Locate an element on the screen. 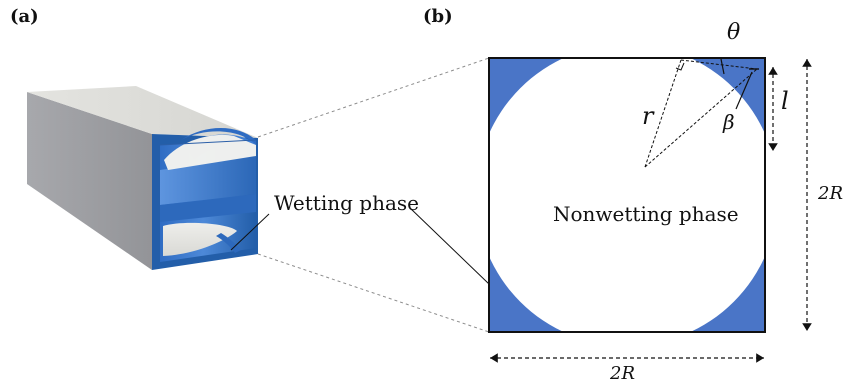  r-label: r is located at coordinates (648, 116).